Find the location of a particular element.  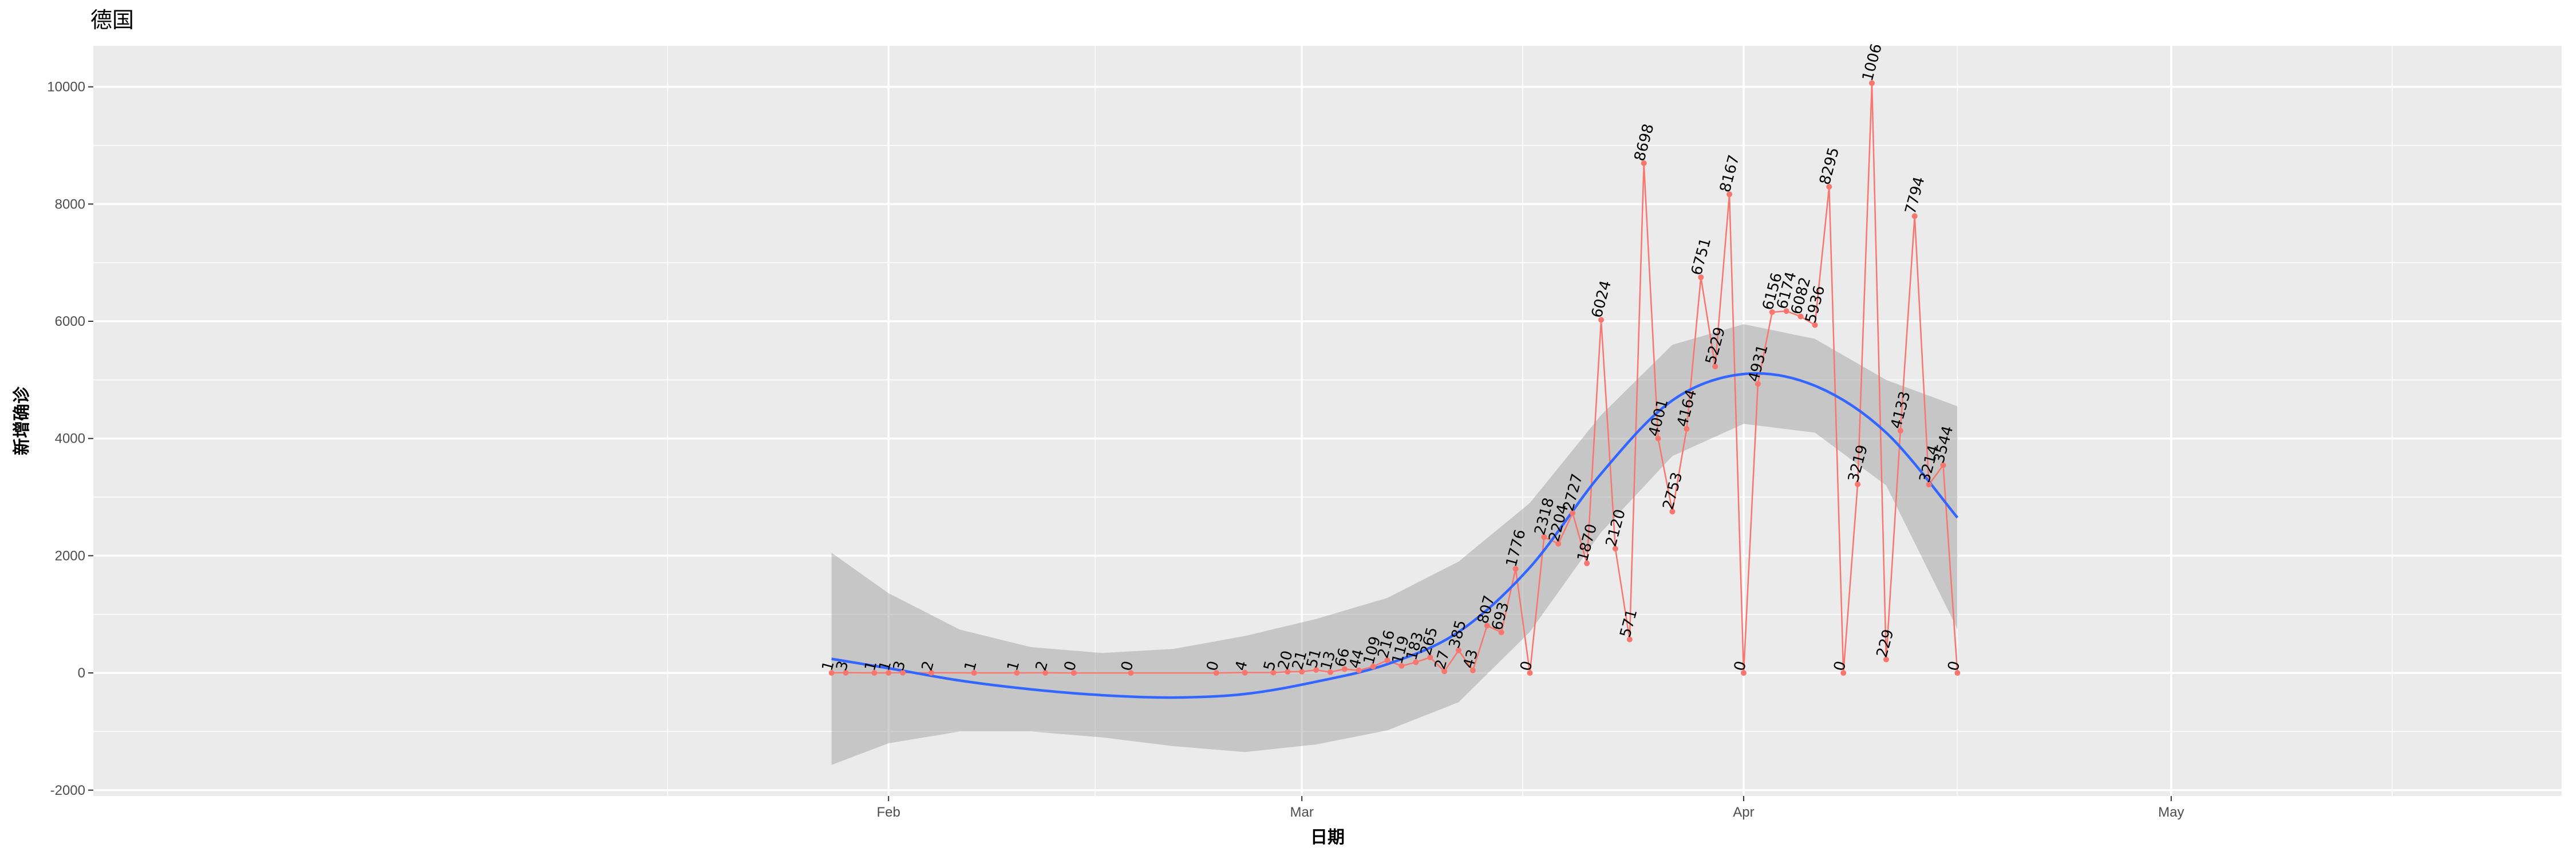

x-axis-title: 日期 is located at coordinates (1327, 838).